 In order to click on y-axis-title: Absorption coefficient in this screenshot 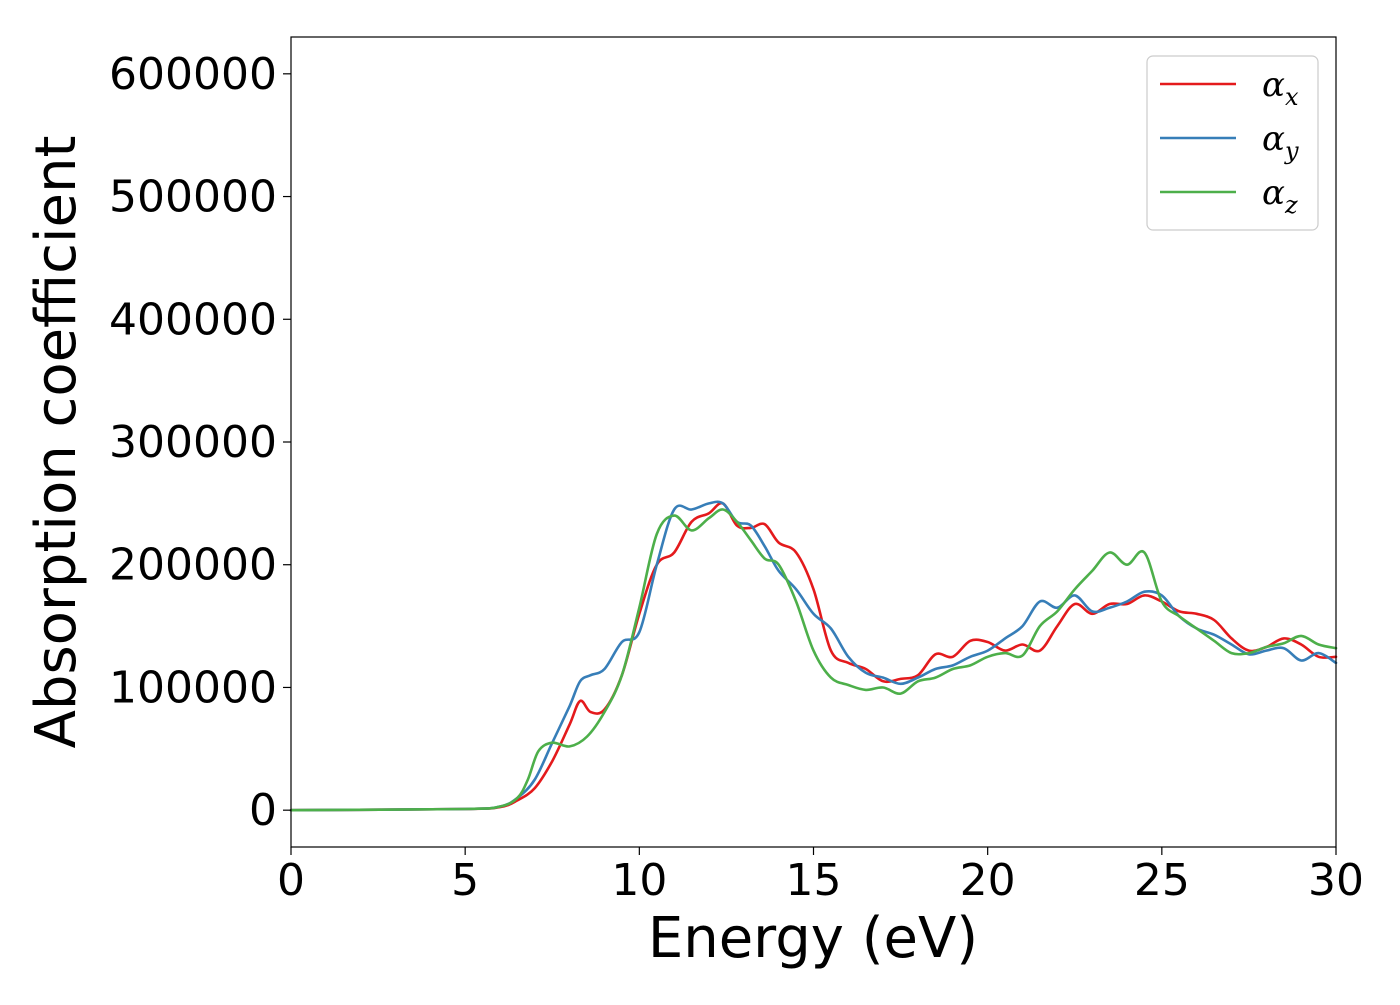, I will do `click(56, 442)`.